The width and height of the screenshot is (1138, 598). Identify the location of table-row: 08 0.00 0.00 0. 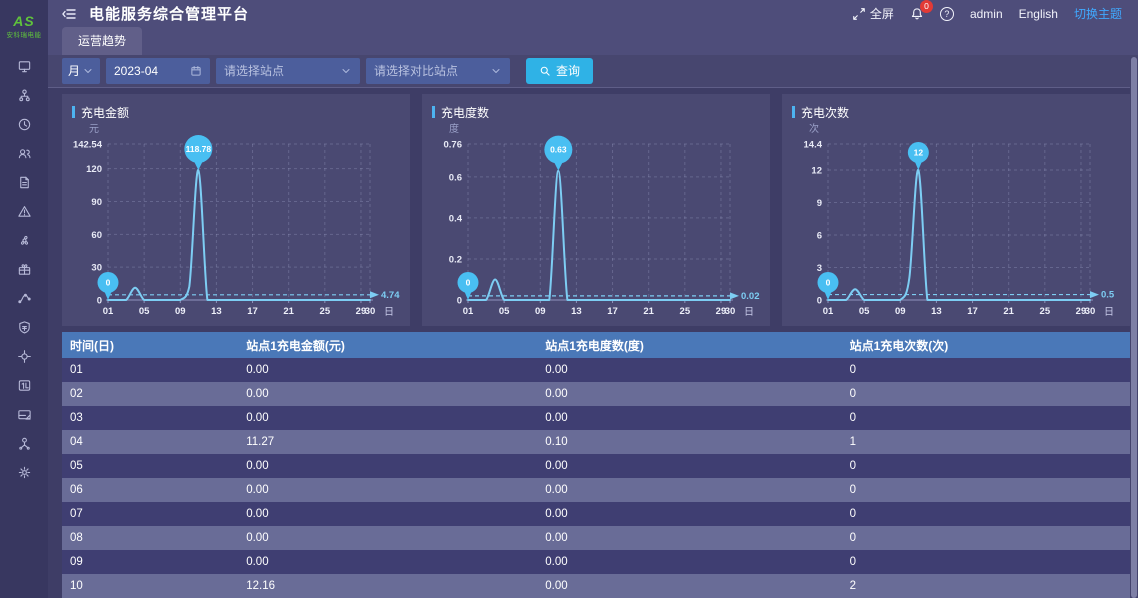
(596, 538).